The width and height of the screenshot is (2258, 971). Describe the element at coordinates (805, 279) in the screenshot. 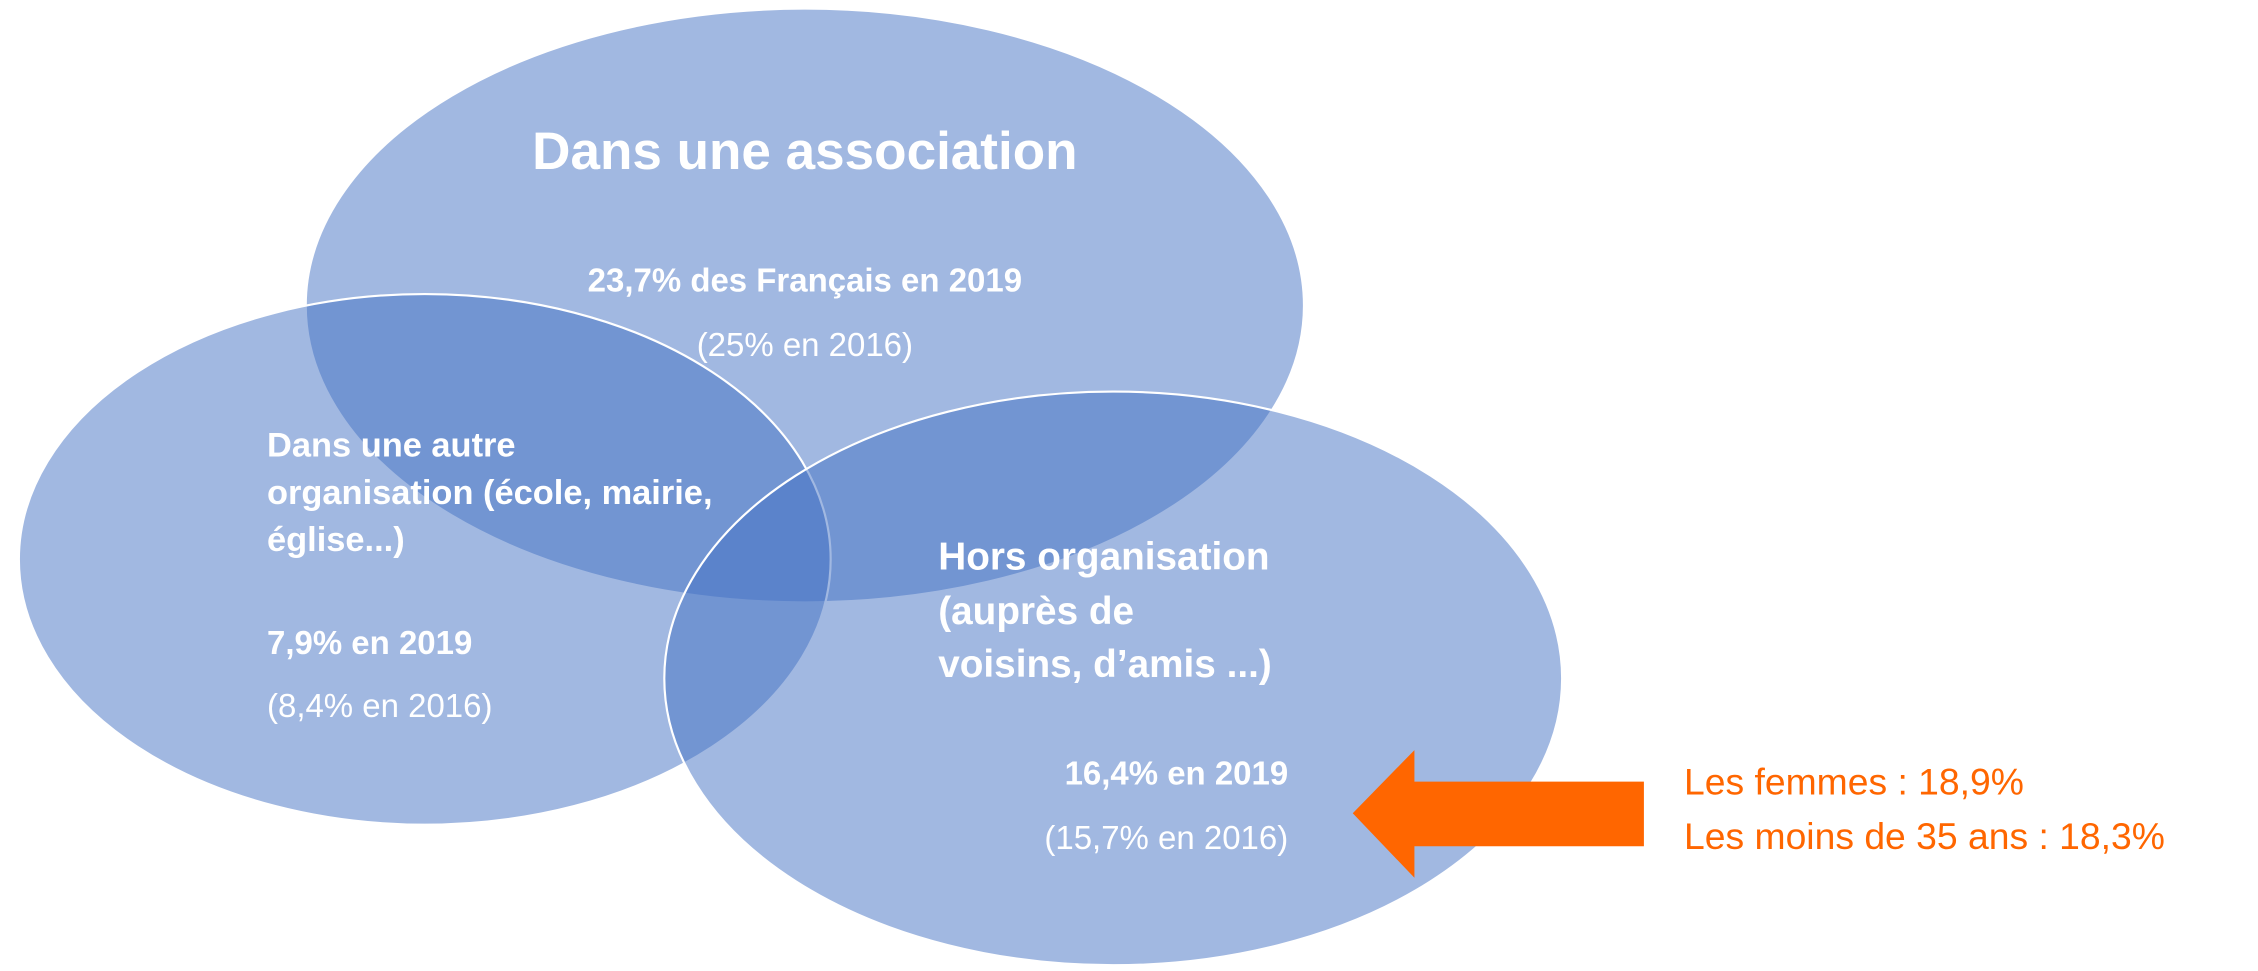

I see `set-value: 23,7% des Français en 2019` at that location.